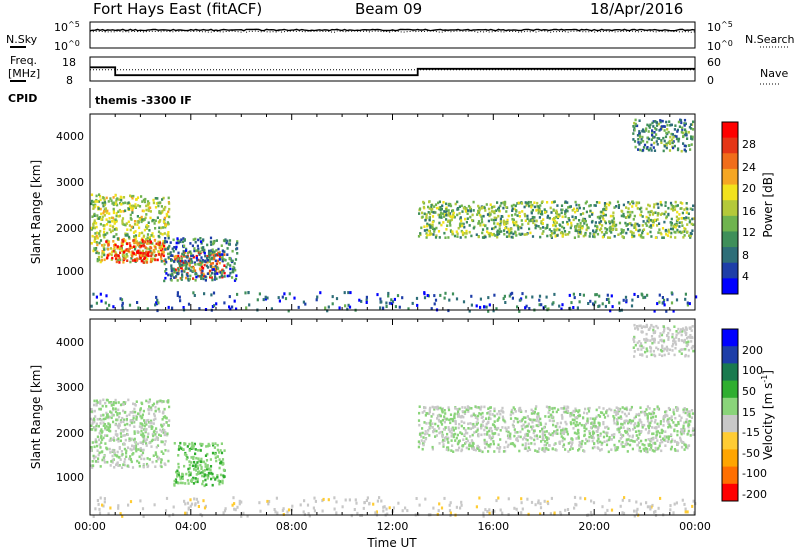  What do you see at coordinates (400, 36) in the screenshot?
I see `noise-panel: N.Sky N.Search 10^5 10^0 10^5 10^0` at bounding box center [400, 36].